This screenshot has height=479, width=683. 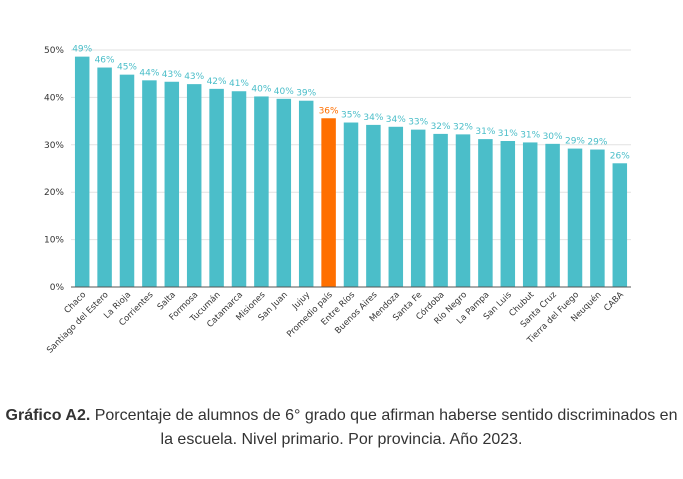 I want to click on data-label: 45%, so click(x=127, y=68).